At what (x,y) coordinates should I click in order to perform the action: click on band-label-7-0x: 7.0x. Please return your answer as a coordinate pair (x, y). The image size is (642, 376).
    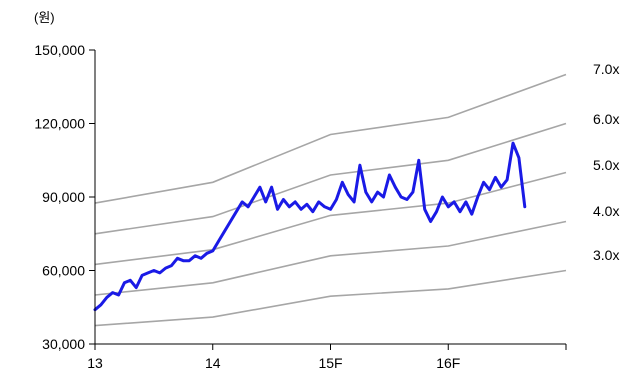
    Looking at the image, I should click on (606, 69).